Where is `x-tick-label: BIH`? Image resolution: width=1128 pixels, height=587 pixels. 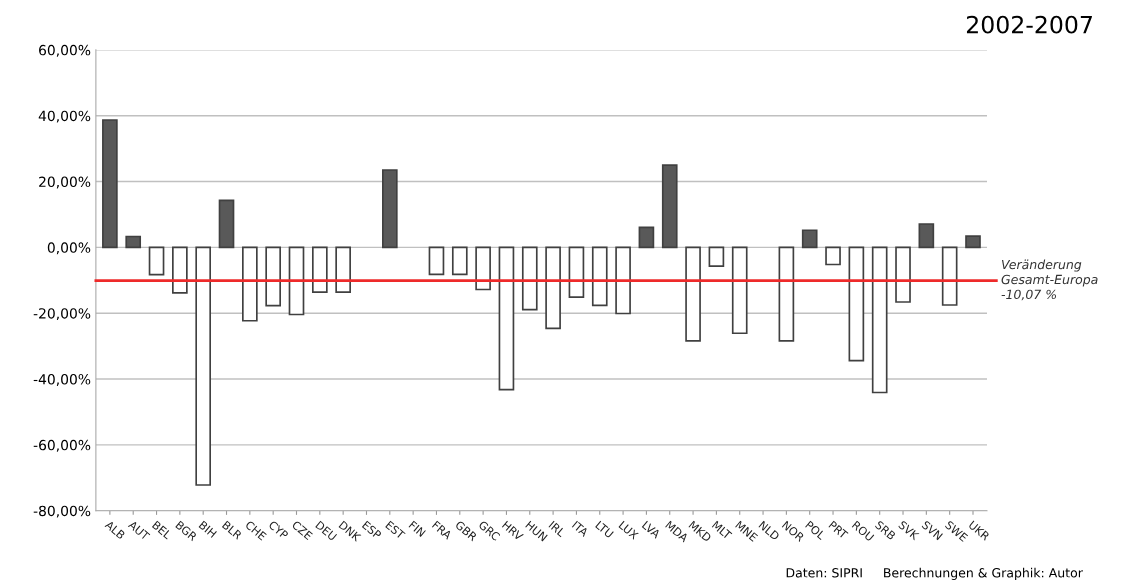
x-tick-label: BIH is located at coordinates (207, 529).